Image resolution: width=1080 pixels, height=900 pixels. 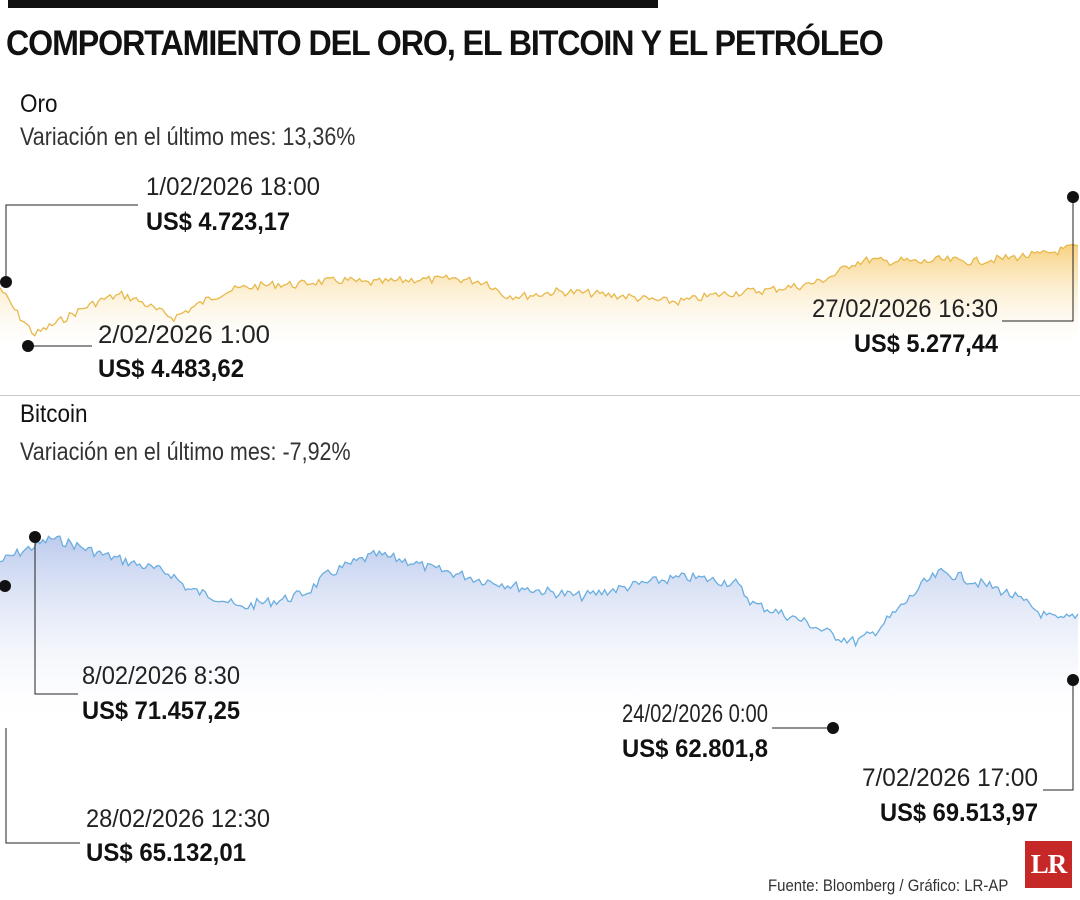 I want to click on bitcoin-annotation-last-date: 7/02/2026 17:00, so click(x=950, y=778).